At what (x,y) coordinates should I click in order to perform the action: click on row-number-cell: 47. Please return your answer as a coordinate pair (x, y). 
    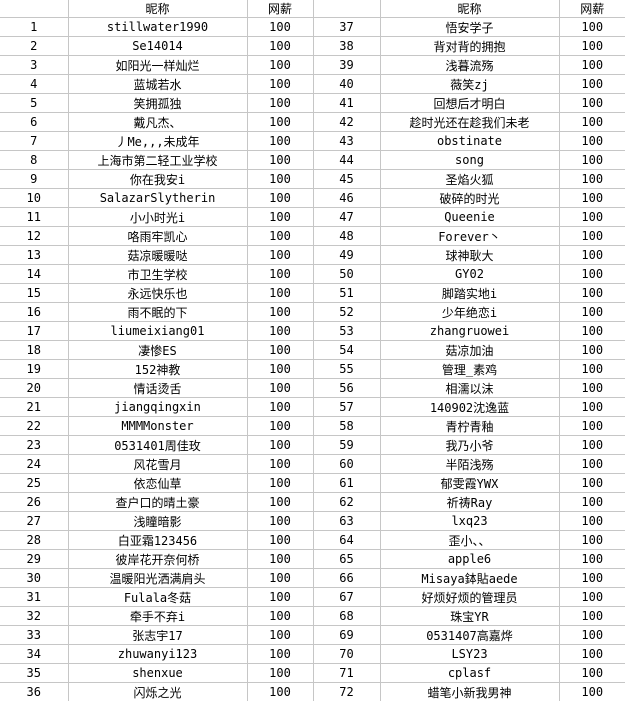
    Looking at the image, I should click on (346, 217).